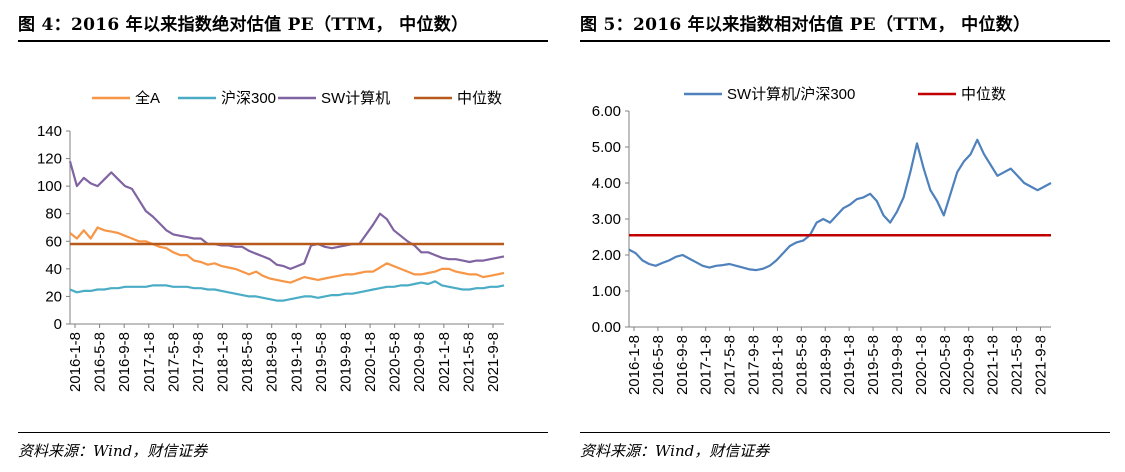 The image size is (1125, 472). I want to click on y-tick-label: 5.00, so click(606, 147).